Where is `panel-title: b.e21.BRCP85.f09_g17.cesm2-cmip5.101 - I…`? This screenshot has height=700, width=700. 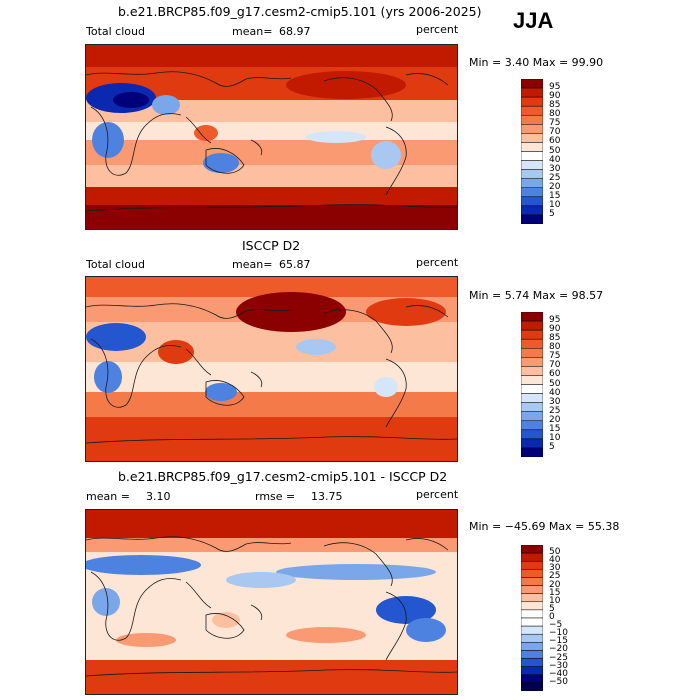
panel-title: b.e21.BRCP85.f09_g17.cesm2-cmip5.101 - I… is located at coordinates (283, 476).